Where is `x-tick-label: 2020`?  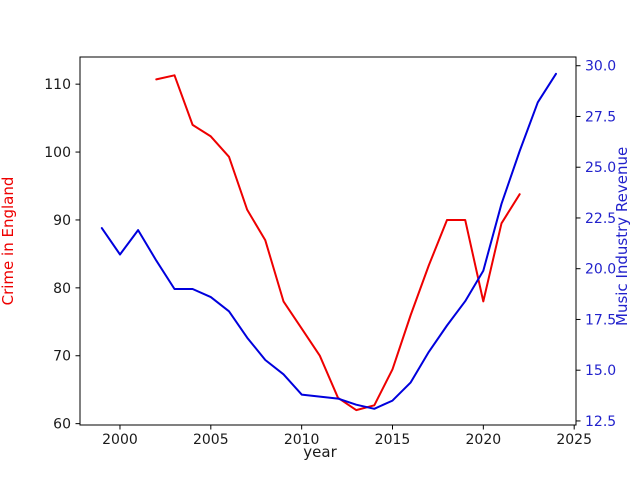 x-tick-label: 2020 is located at coordinates (484, 440).